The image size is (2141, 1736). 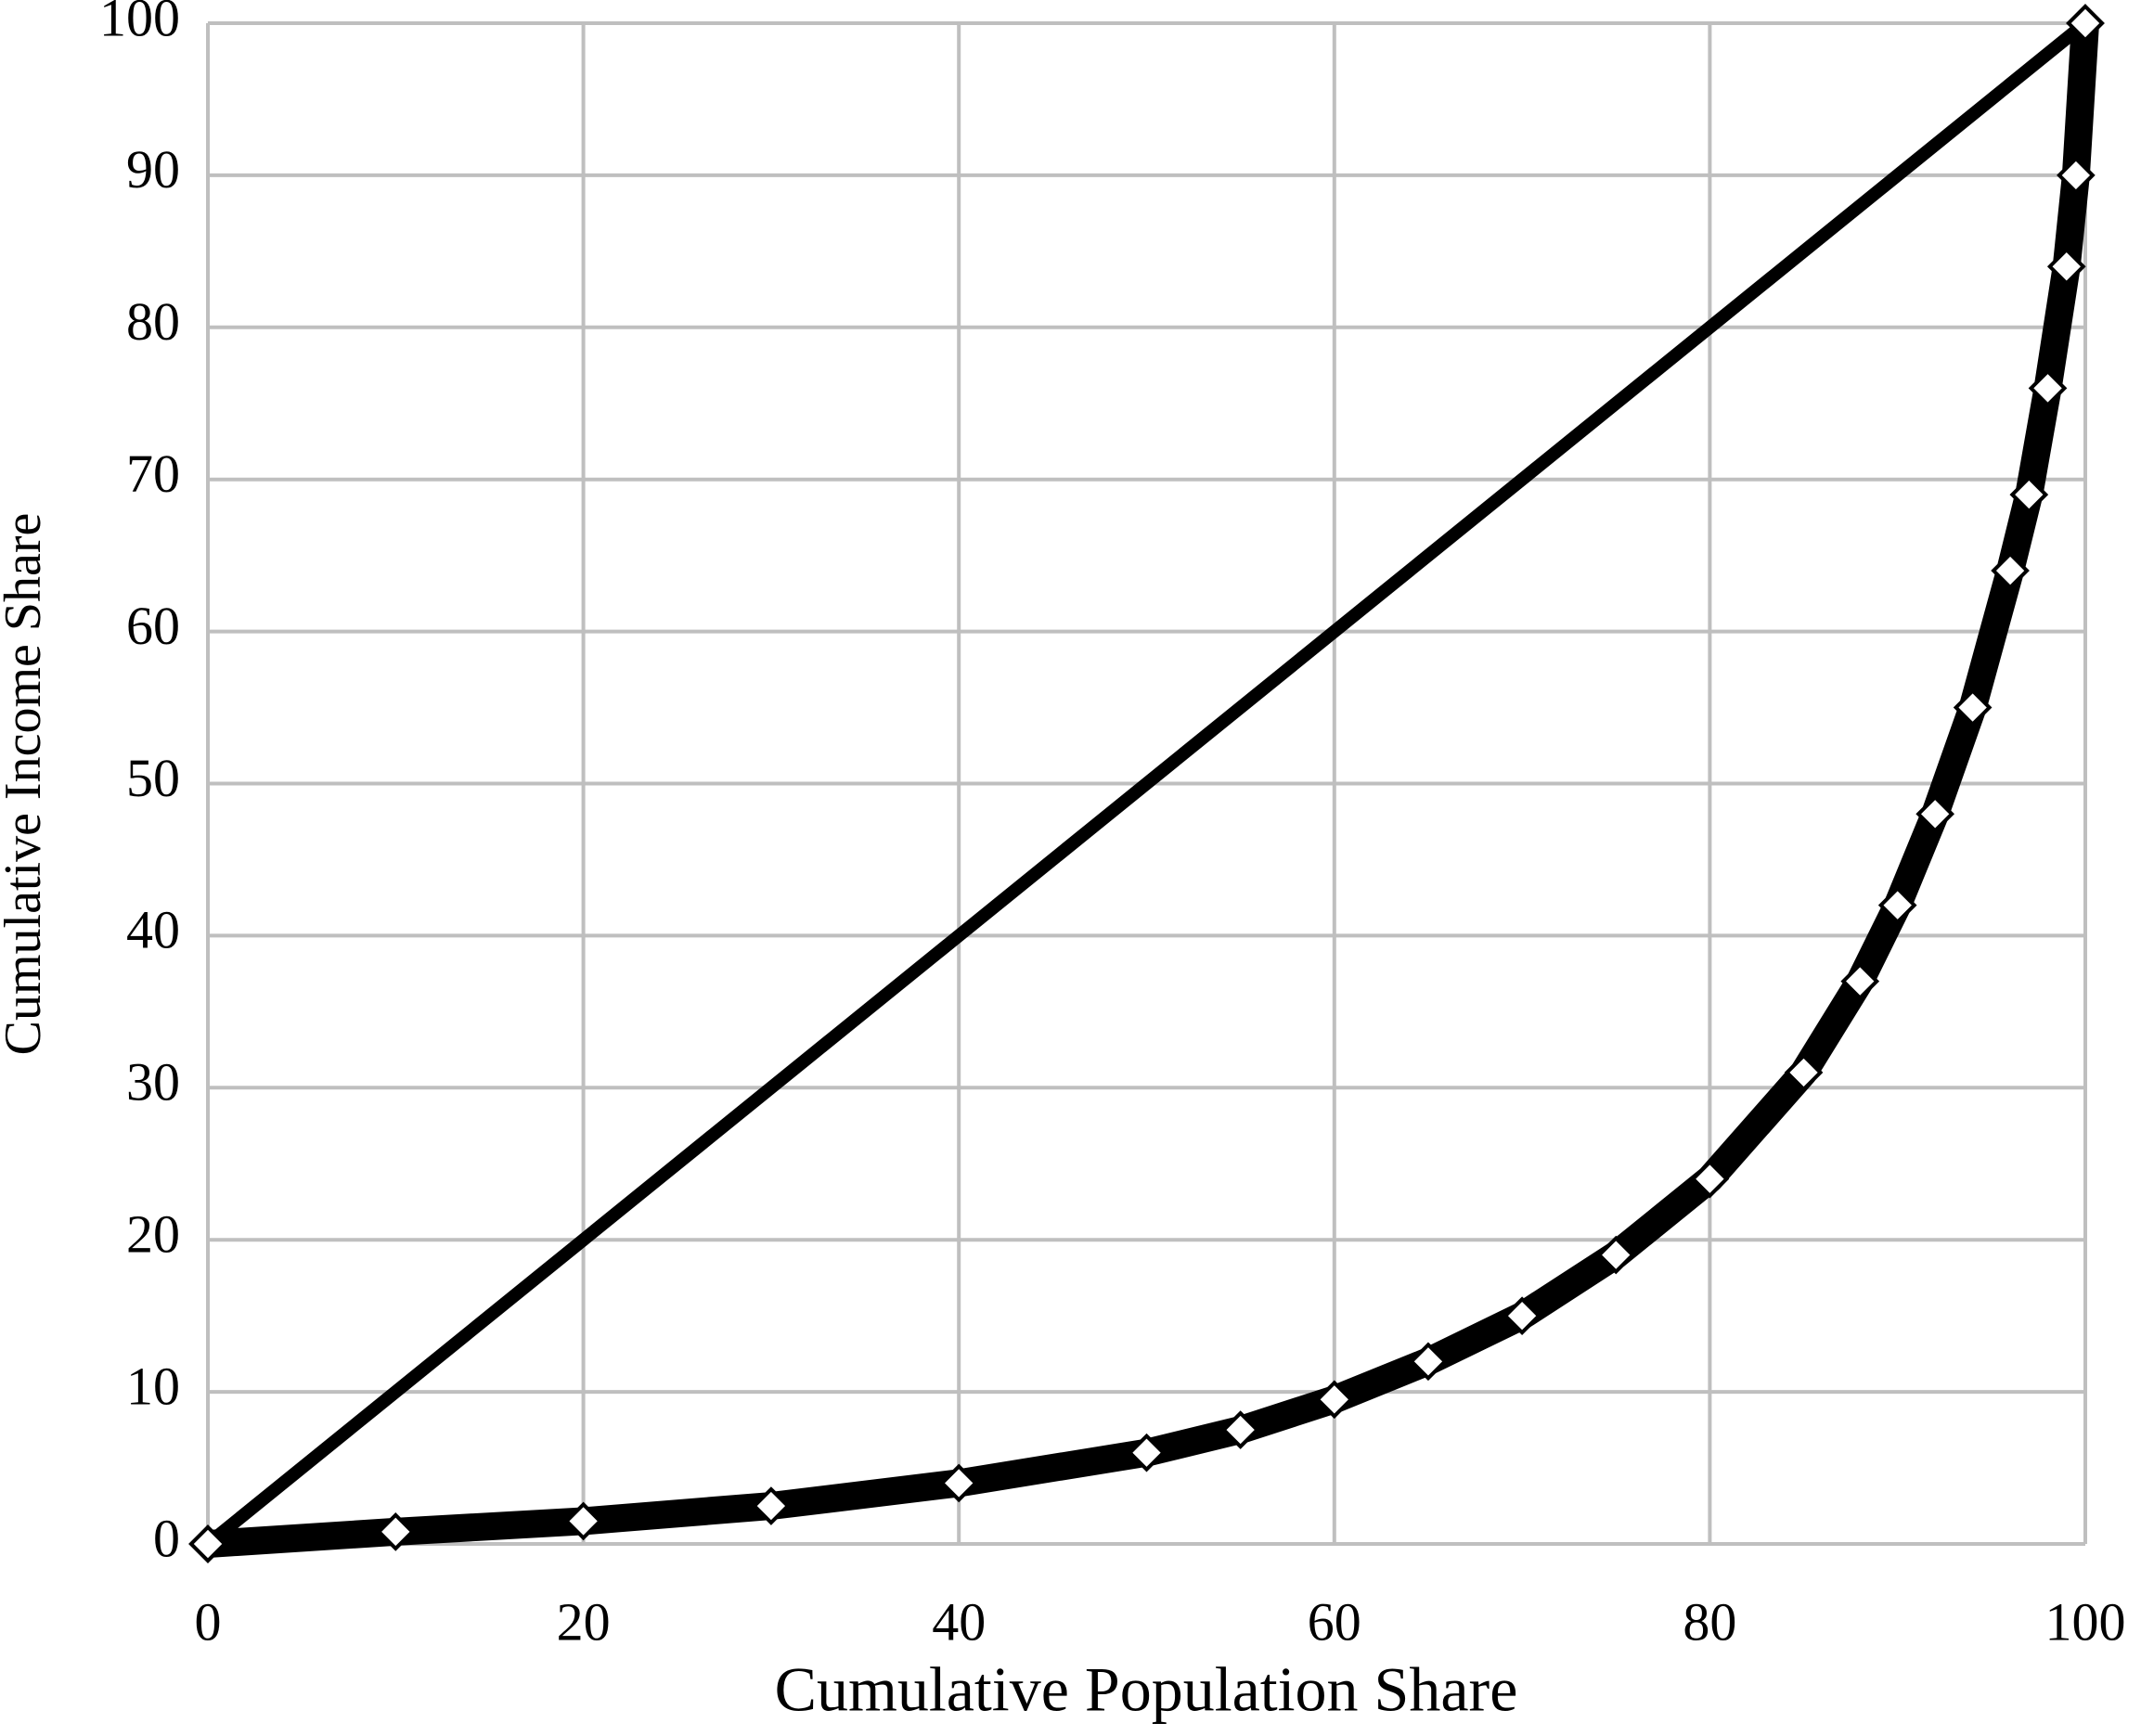 What do you see at coordinates (1335, 1621) in the screenshot?
I see `x-tick-label: 60` at bounding box center [1335, 1621].